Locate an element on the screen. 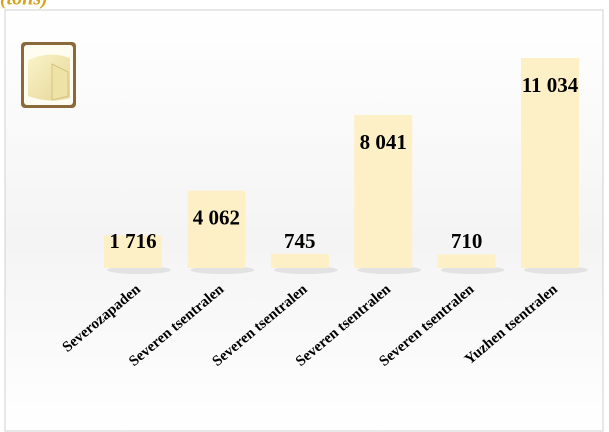  value-label: 745 is located at coordinates (300, 241).